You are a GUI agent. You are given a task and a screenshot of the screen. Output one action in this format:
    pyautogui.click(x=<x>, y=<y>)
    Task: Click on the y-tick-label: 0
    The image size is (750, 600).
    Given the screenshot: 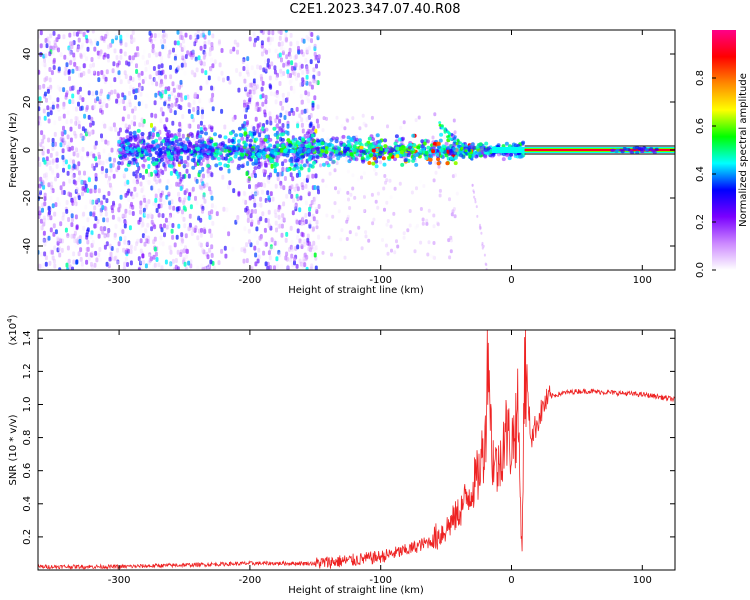 What is the action you would take?
    pyautogui.click(x=27, y=150)
    